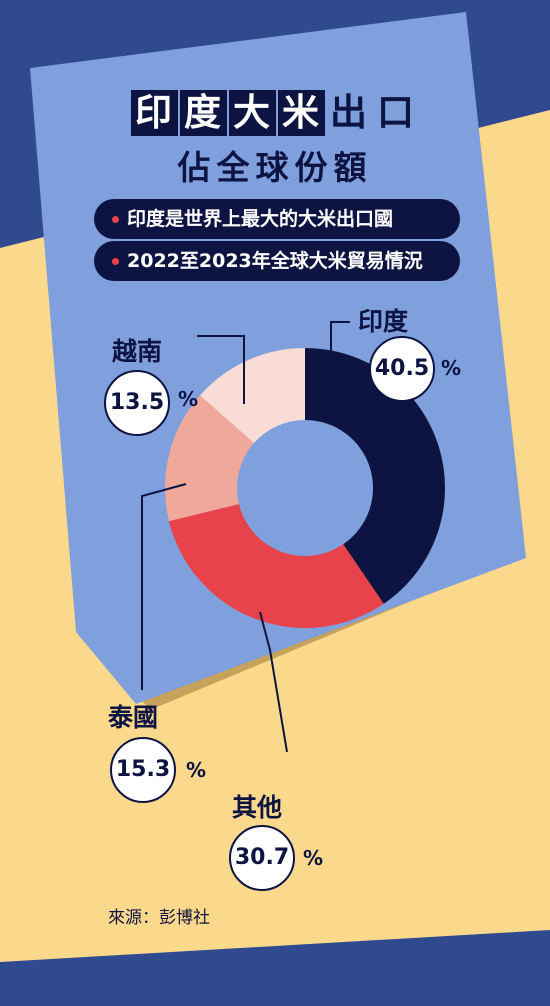 The image size is (550, 1006). I want to click on leader-line-others, so click(273, 682).